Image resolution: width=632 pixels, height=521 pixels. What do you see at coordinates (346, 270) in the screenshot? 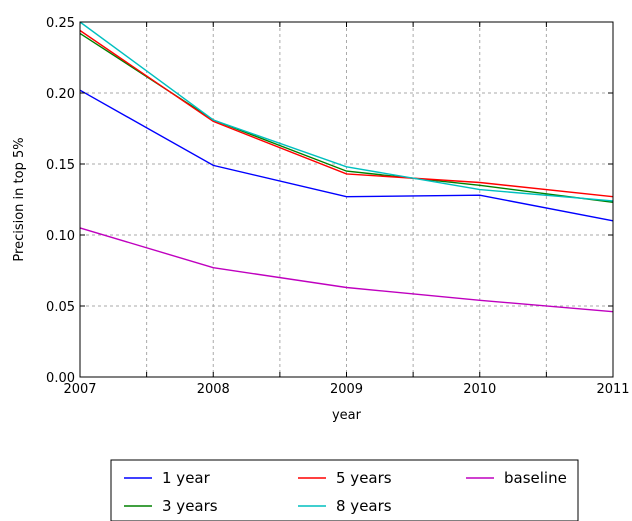
I see `series-line-baseline` at bounding box center [346, 270].